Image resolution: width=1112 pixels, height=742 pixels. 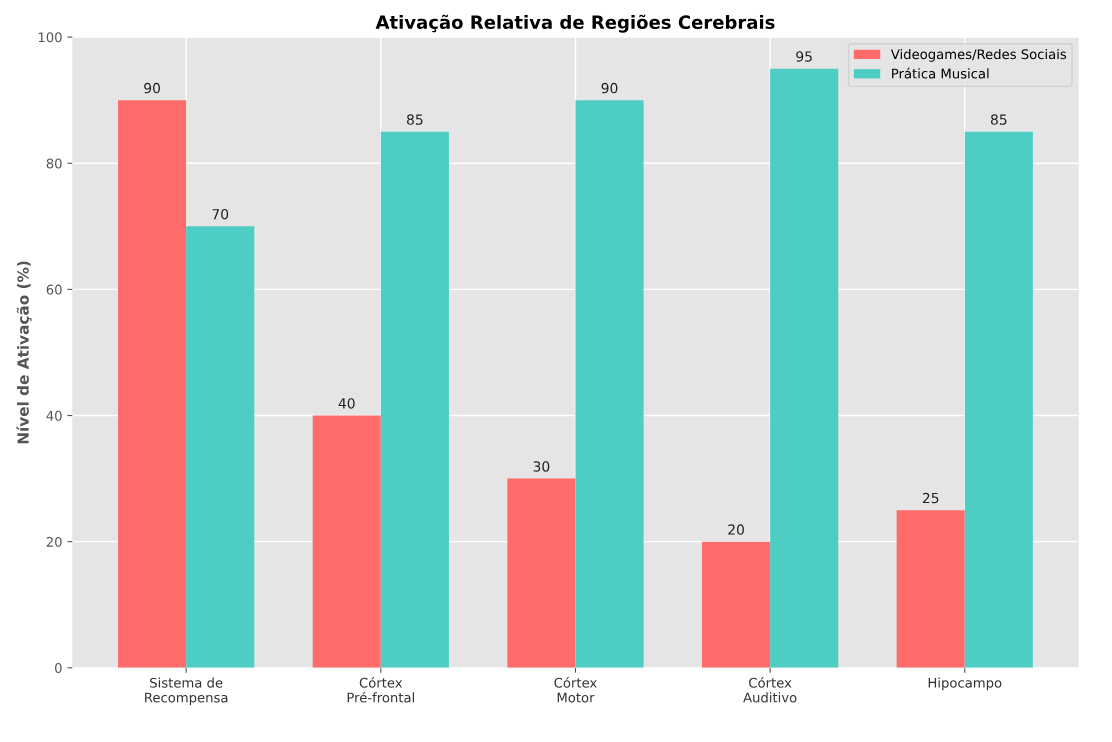 I want to click on y-tick-label: 40, so click(x=54, y=415).